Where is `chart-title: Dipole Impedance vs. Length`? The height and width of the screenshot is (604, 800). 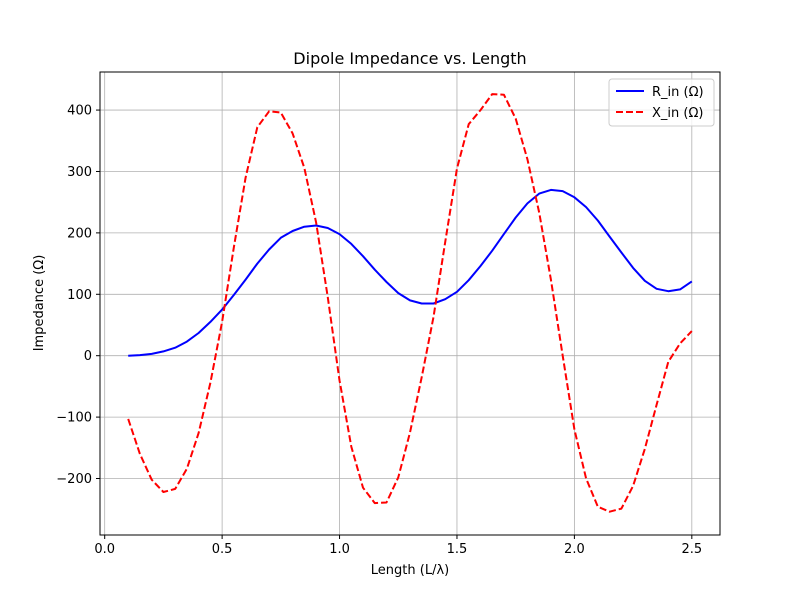
chart-title: Dipole Impedance vs. Length is located at coordinates (409, 58).